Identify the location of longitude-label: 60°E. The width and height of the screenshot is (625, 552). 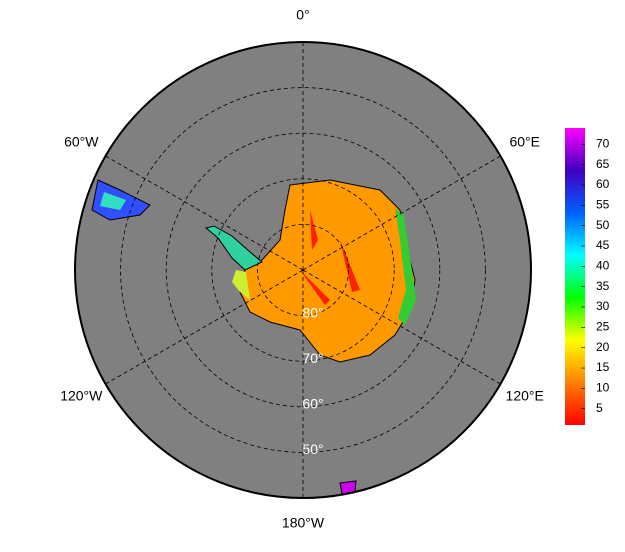
(524, 142).